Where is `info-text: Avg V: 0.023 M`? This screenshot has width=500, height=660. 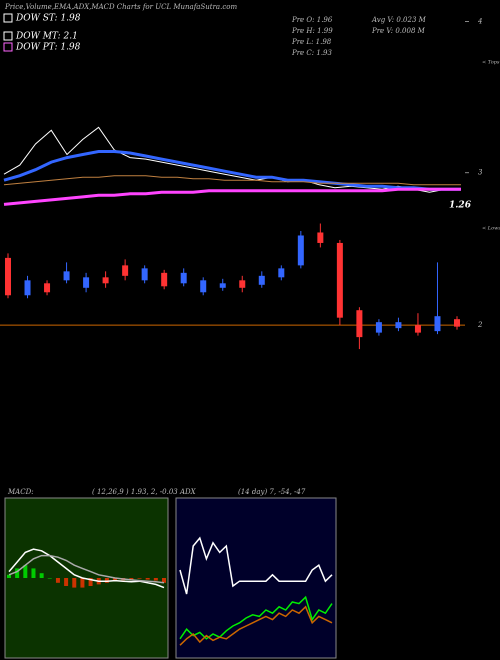 info-text: Avg V: 0.023 M is located at coordinates (399, 20).